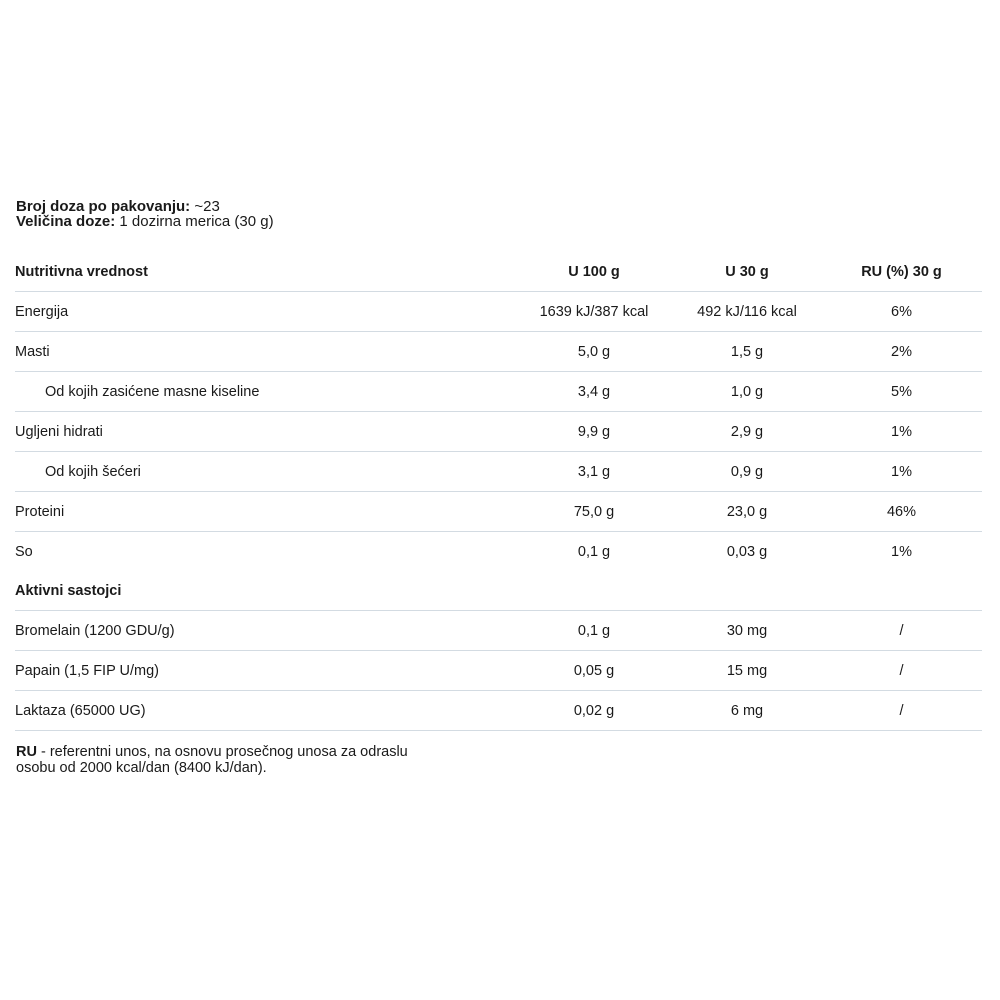 The image size is (1000, 1000). I want to click on cell-v100: 75,0 g, so click(594, 511).